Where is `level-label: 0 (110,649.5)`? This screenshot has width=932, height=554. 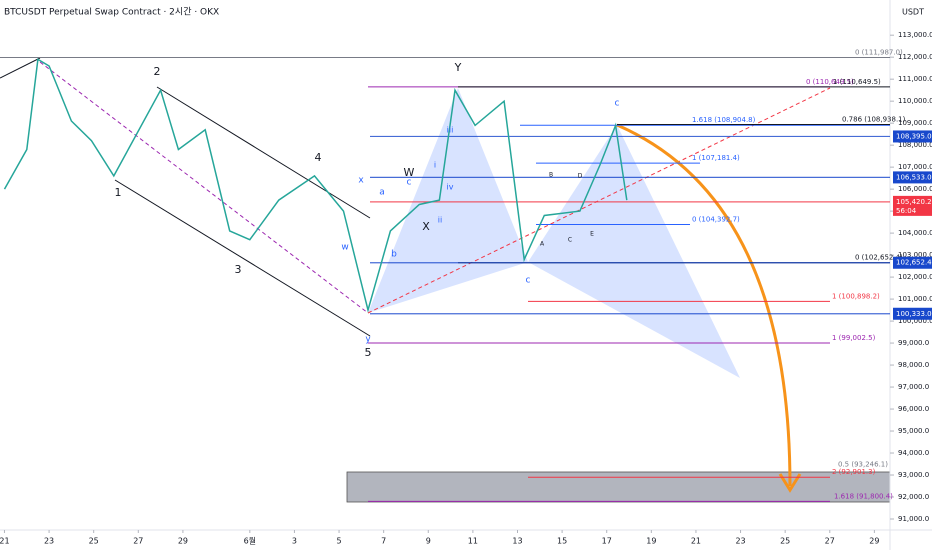 level-label: 0 (110,649.5) is located at coordinates (830, 82).